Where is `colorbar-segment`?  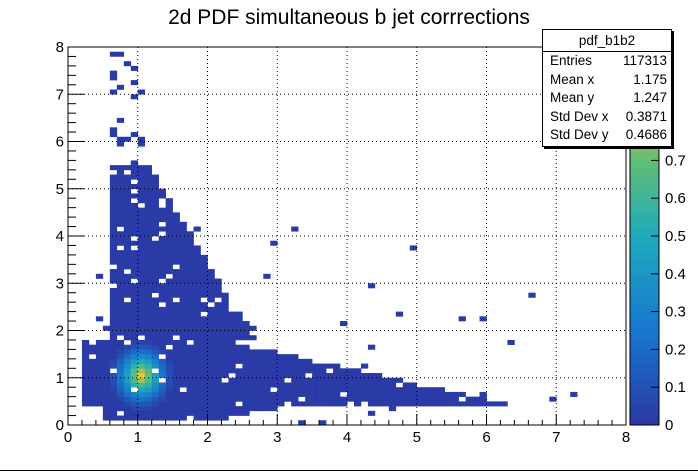 colorbar-segment is located at coordinates (644, 353).